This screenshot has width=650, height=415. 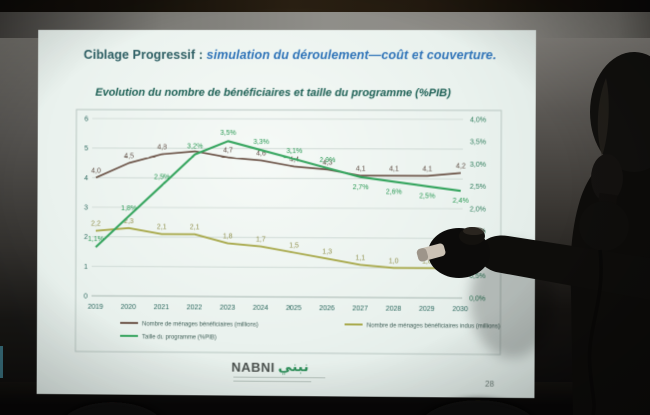 What do you see at coordinates (477, 276) in the screenshot?
I see `svg-text: 0,5%` at bounding box center [477, 276].